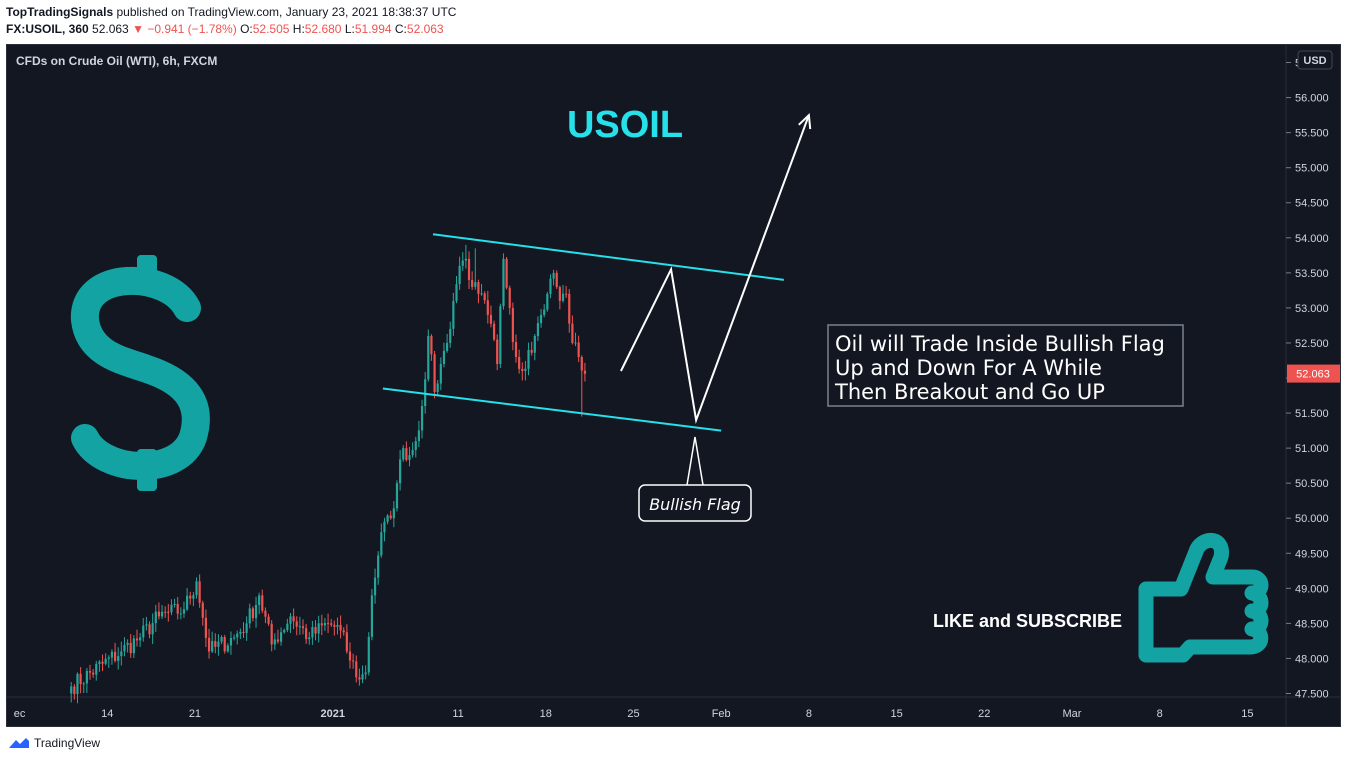 The height and width of the screenshot is (763, 1348). I want to click on close-value: 52.063, so click(425, 29).